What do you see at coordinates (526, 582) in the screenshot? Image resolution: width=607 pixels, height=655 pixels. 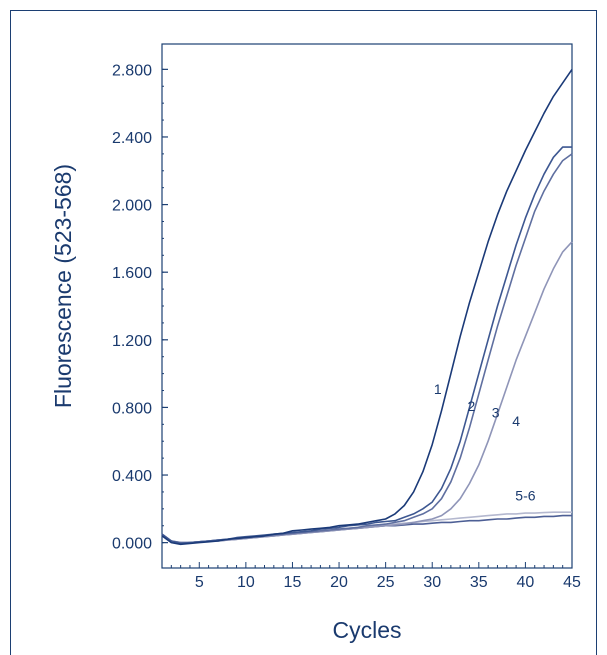 I see `x-tick-label: 40` at bounding box center [526, 582].